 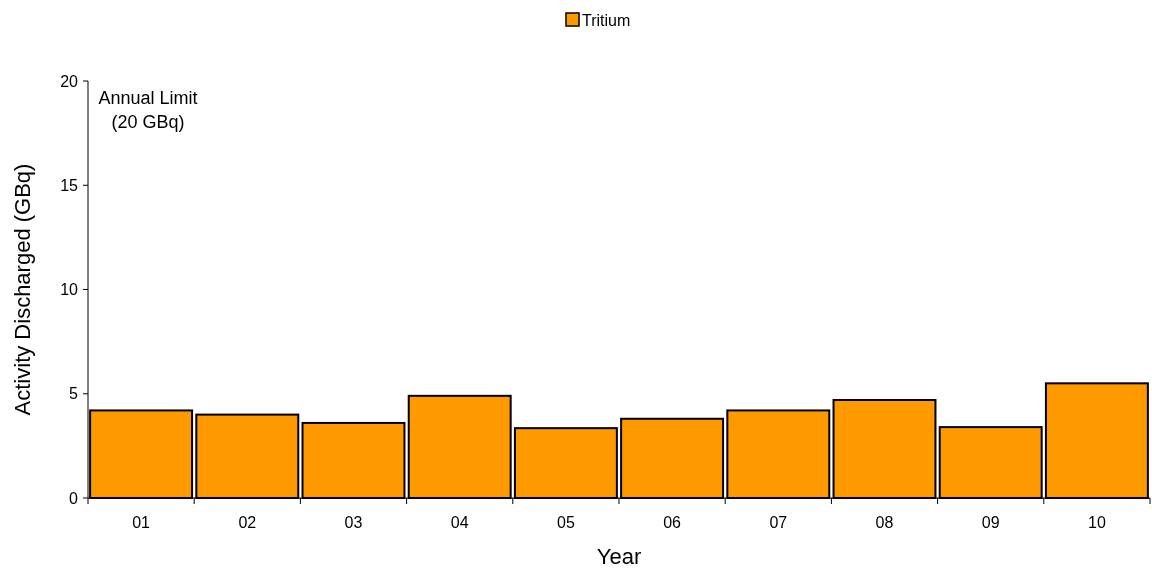 What do you see at coordinates (353, 522) in the screenshot?
I see `x-tick-label: 03` at bounding box center [353, 522].